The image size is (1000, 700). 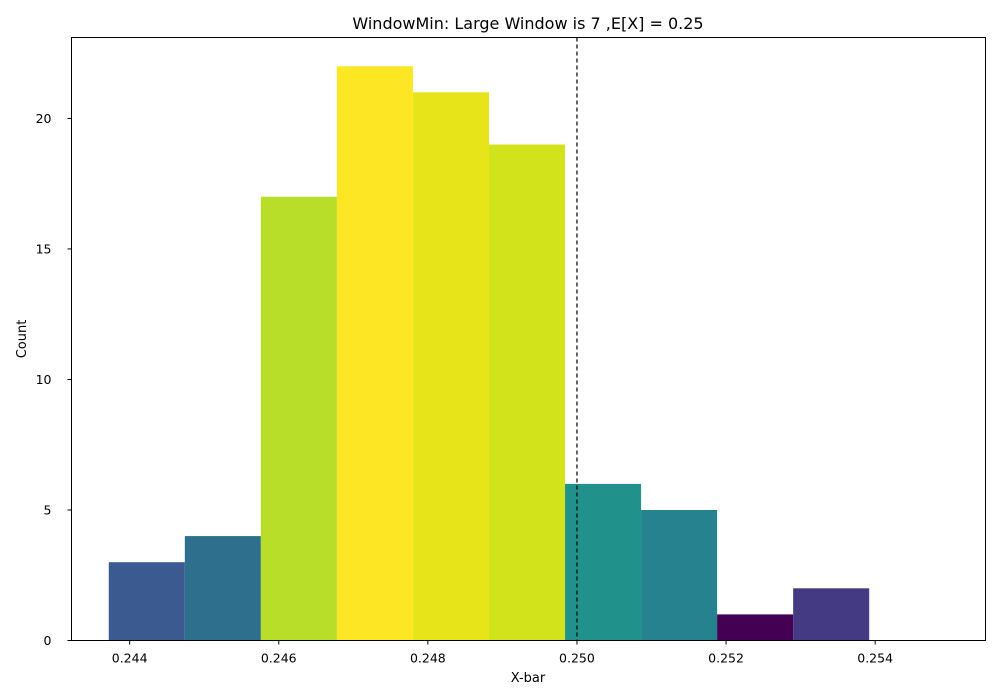 I want to click on y-tick-label: 5, so click(x=48, y=509).